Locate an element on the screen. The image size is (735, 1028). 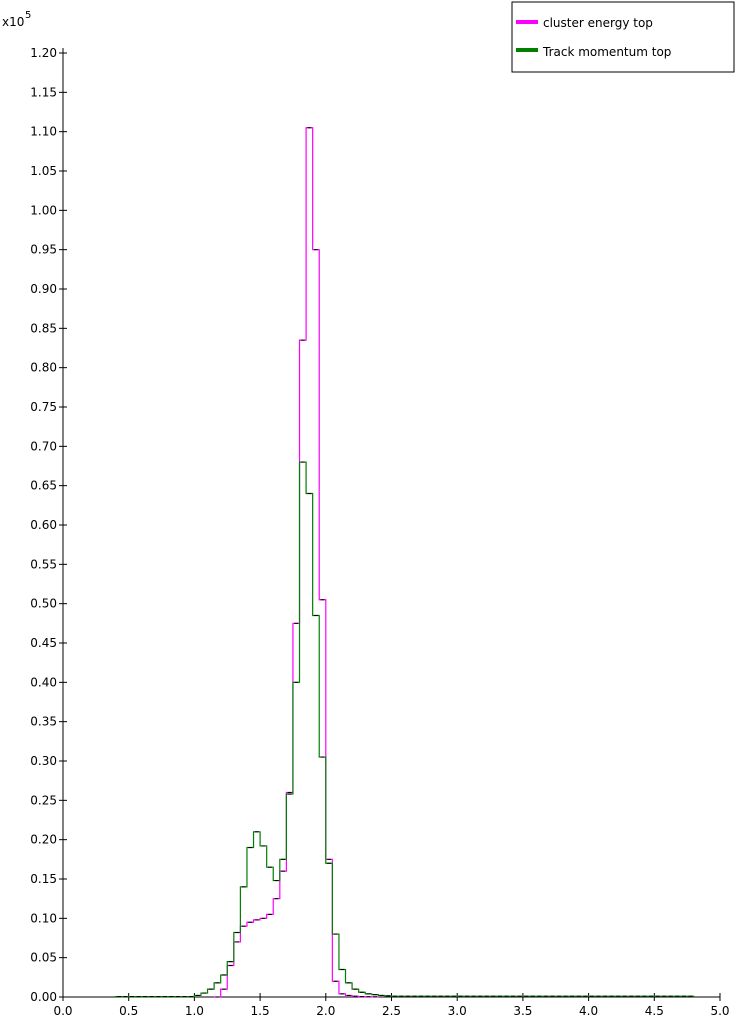
y-tick-label: 0.30 is located at coordinates (43, 761).